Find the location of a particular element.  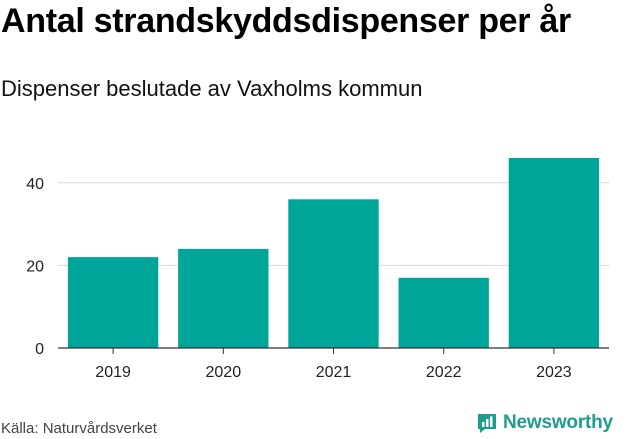

chart-subtitle: Dispenser beslutade av Vaxholms kommun is located at coordinates (212, 88).